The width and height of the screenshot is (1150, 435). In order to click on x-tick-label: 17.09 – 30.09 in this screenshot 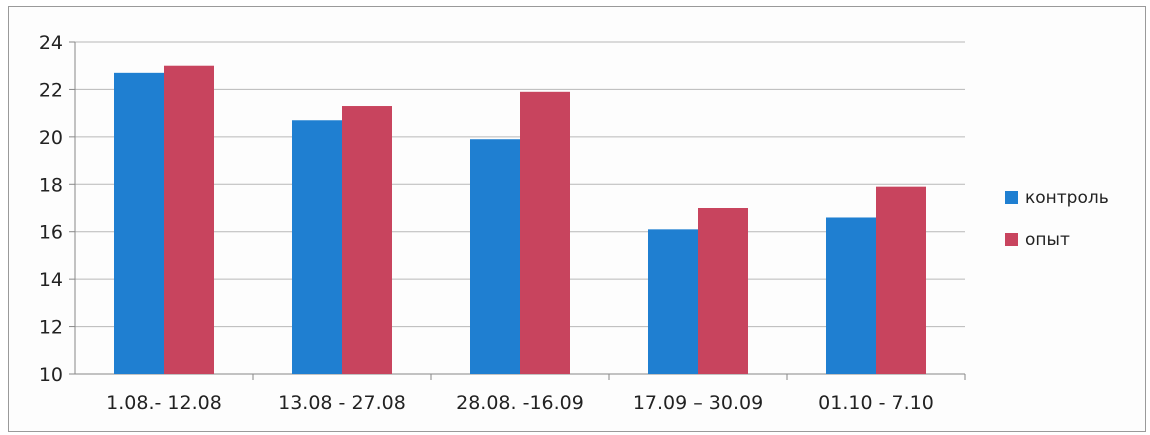, I will do `click(698, 403)`.